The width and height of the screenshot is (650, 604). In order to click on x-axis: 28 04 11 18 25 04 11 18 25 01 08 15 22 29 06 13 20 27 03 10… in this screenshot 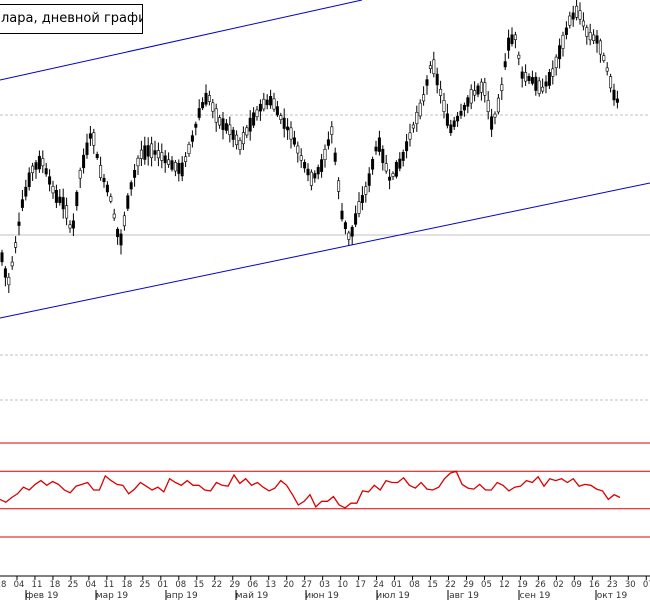, I will do `click(325, 588)`.